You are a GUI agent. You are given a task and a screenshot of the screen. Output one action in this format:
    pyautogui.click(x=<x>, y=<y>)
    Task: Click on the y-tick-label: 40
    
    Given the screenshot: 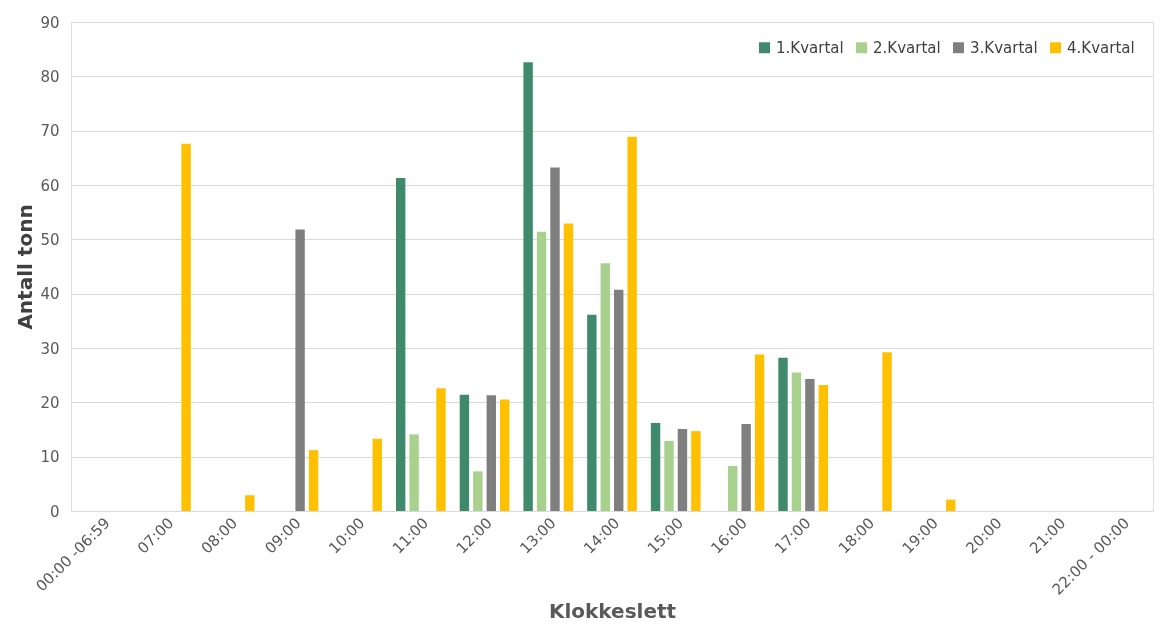 What is the action you would take?
    pyautogui.click(x=50, y=294)
    